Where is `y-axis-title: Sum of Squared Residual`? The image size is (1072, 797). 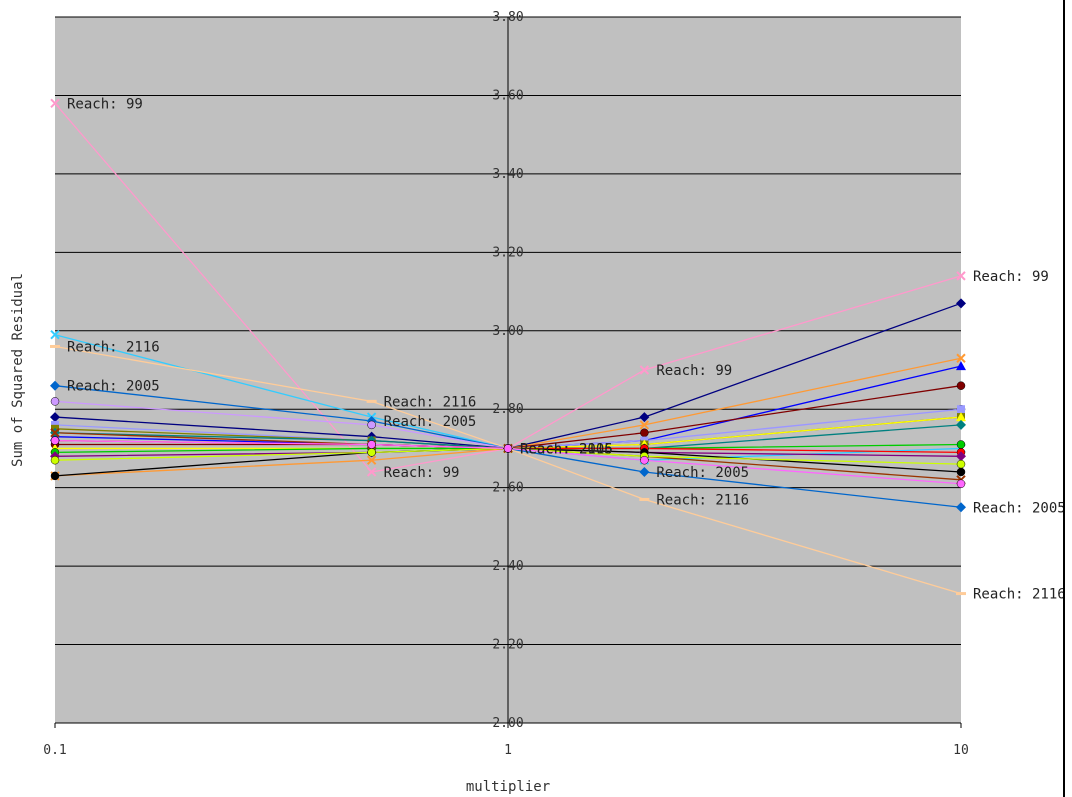 y-axis-title: Sum of Squared Residual is located at coordinates (18, 370).